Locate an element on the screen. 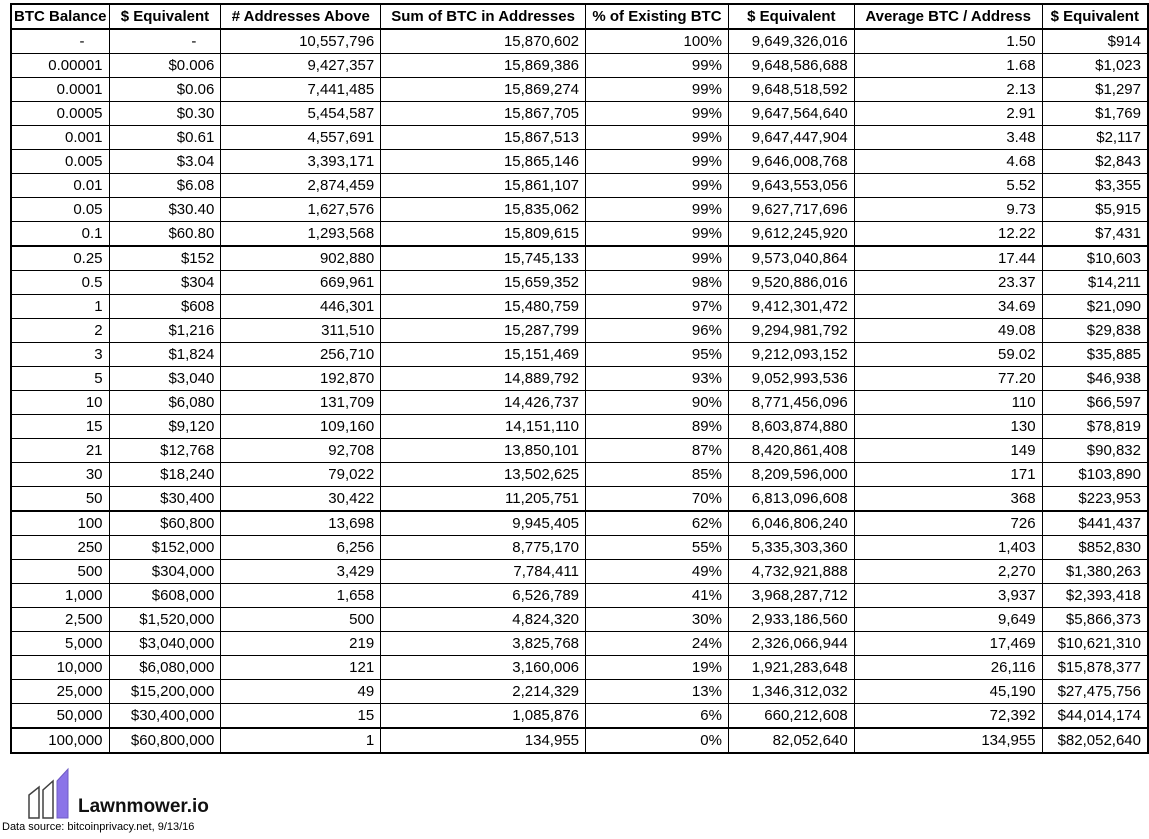 The width and height of the screenshot is (1149, 839). table-cell: 1,000 is located at coordinates (60, 595).